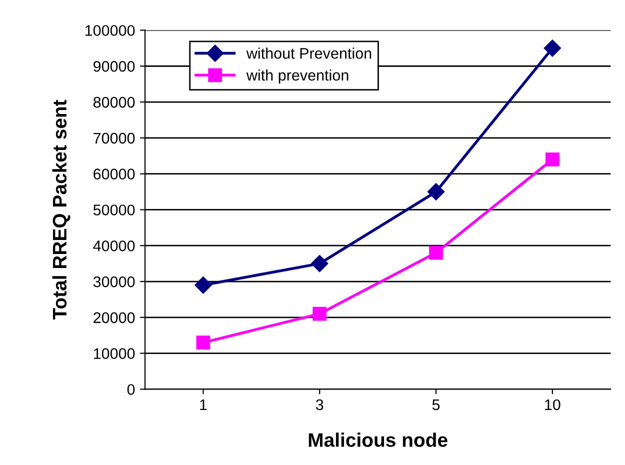  I want to click on y-tick-label: 80000, so click(114, 102).